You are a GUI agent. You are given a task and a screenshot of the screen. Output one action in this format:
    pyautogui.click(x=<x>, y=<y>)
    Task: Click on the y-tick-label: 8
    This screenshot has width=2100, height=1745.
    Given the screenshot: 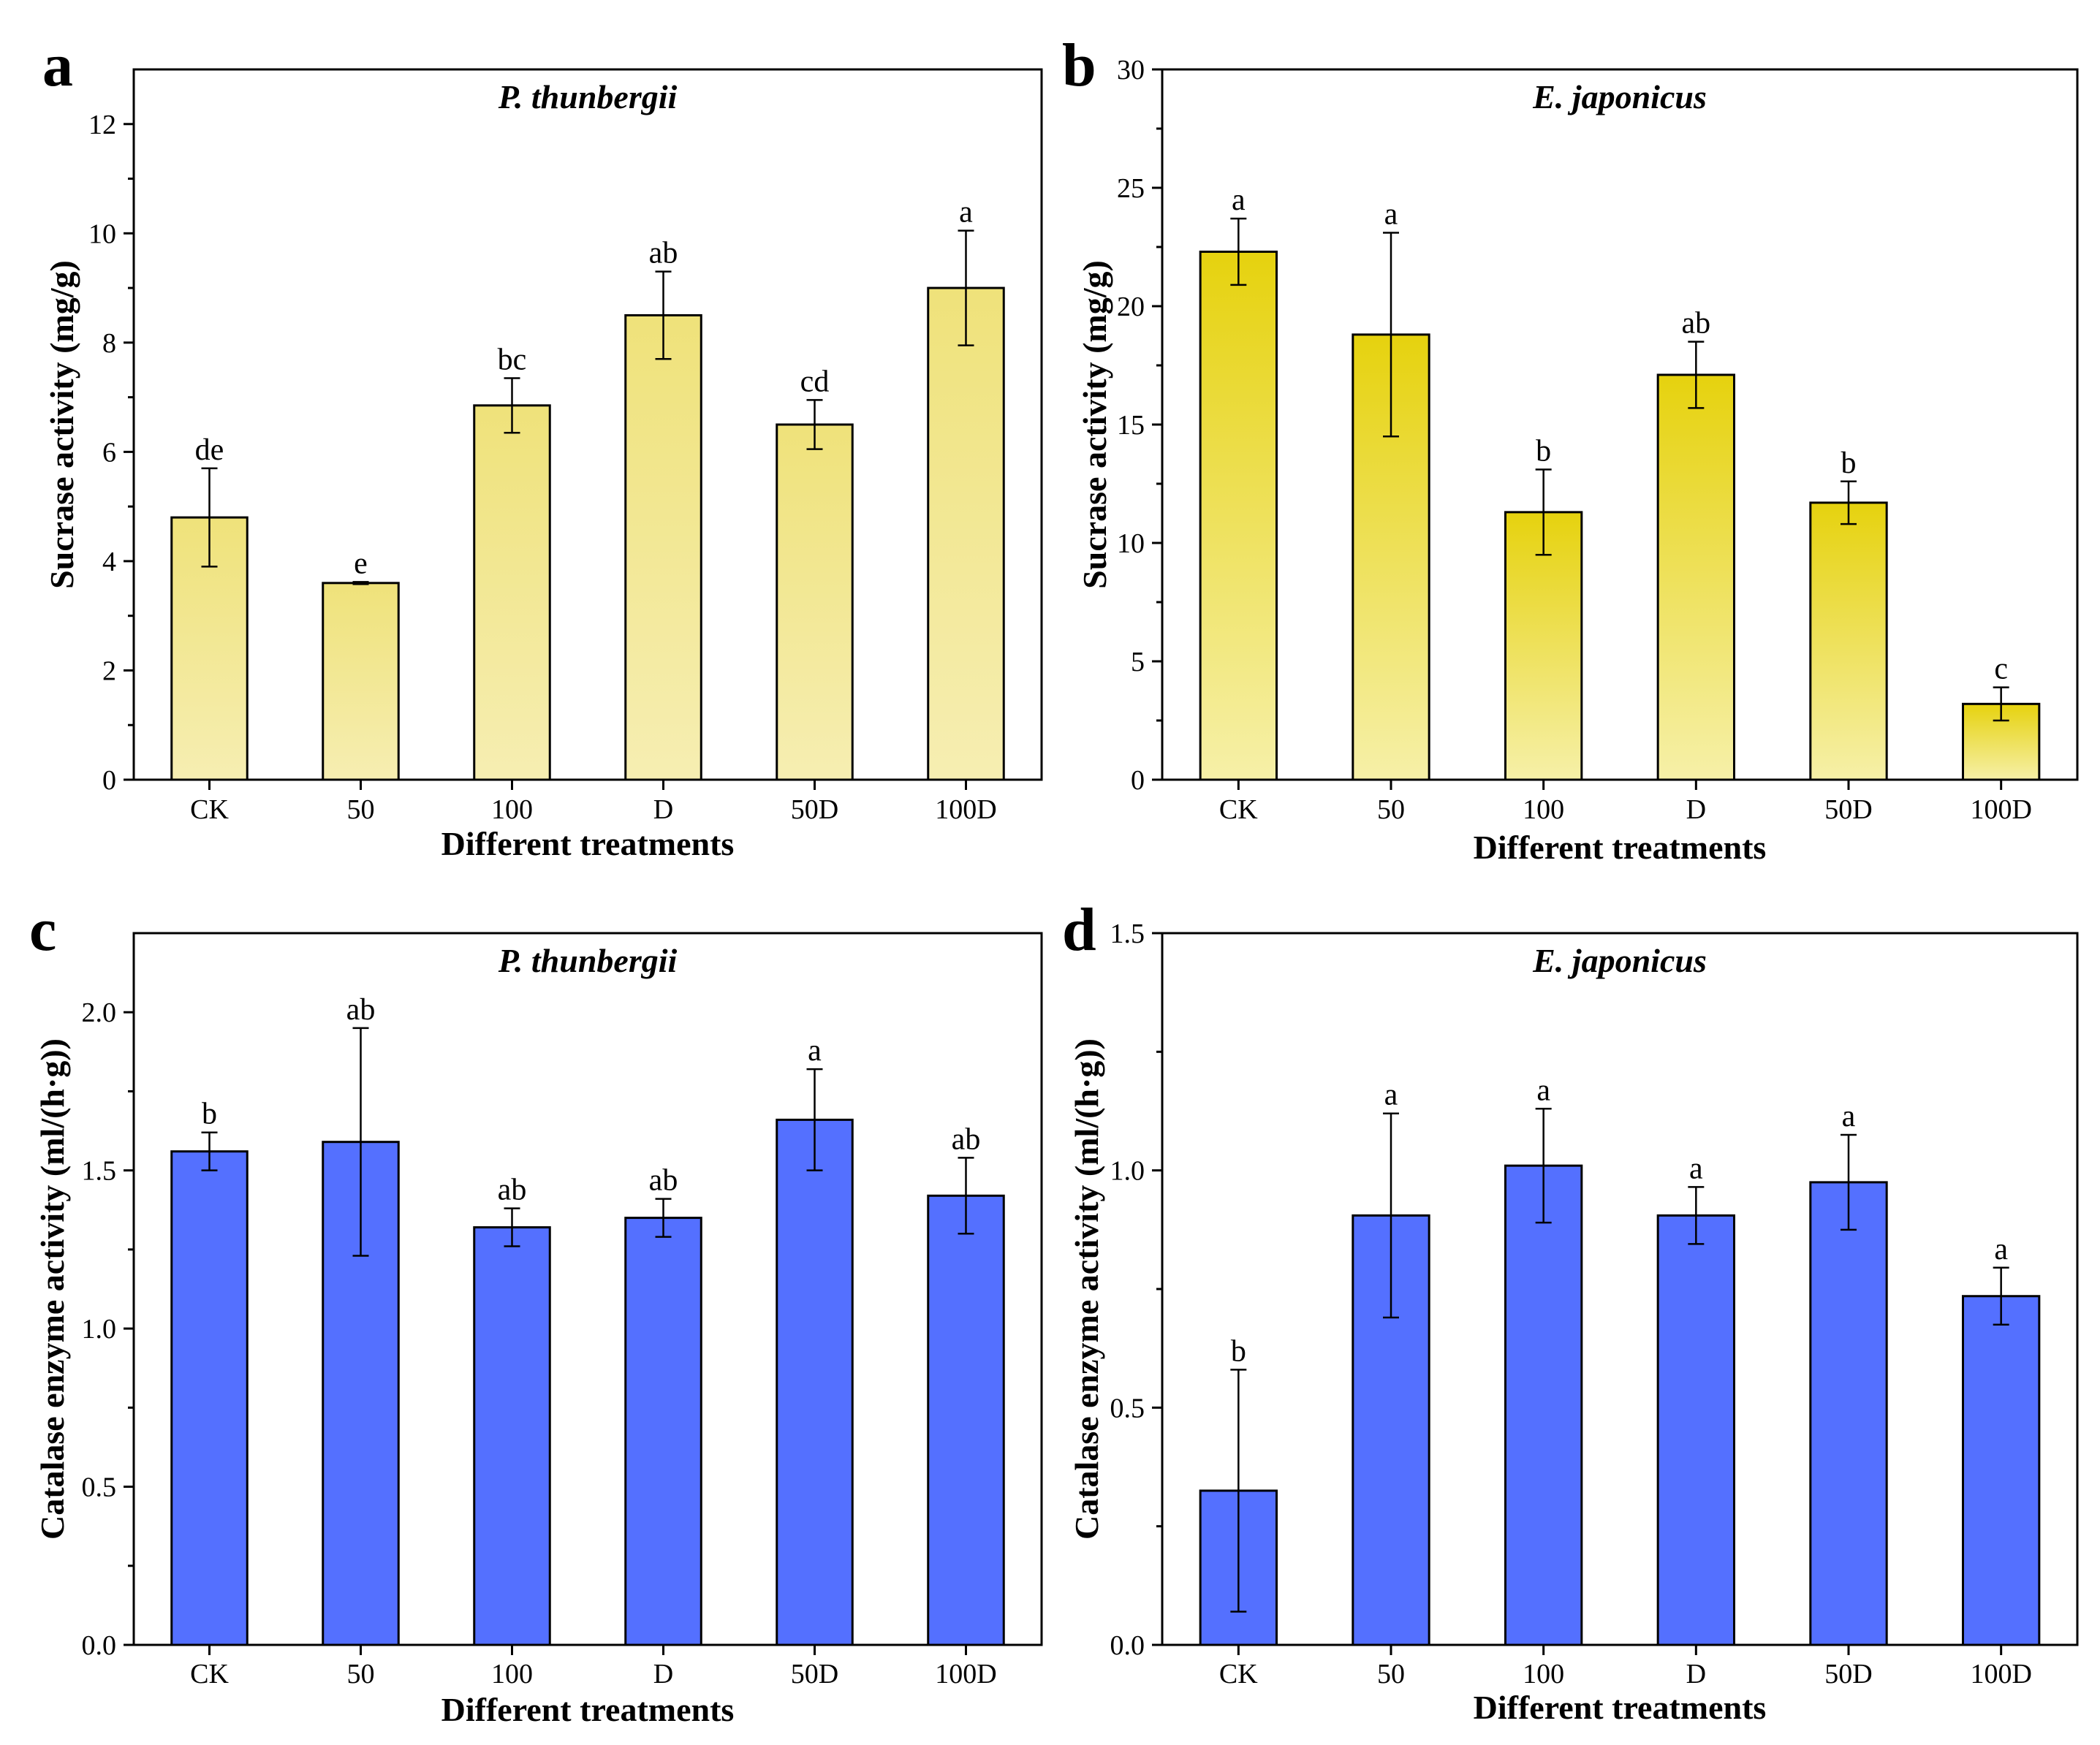 What is the action you would take?
    pyautogui.click(x=109, y=343)
    